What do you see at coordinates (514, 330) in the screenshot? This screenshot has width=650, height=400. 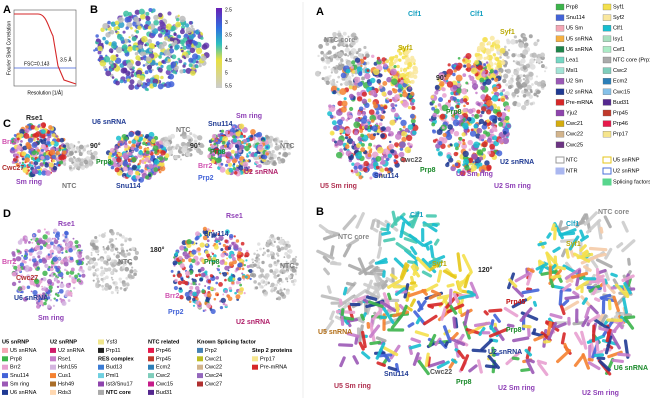 I see `structure-label: Prp8` at bounding box center [514, 330].